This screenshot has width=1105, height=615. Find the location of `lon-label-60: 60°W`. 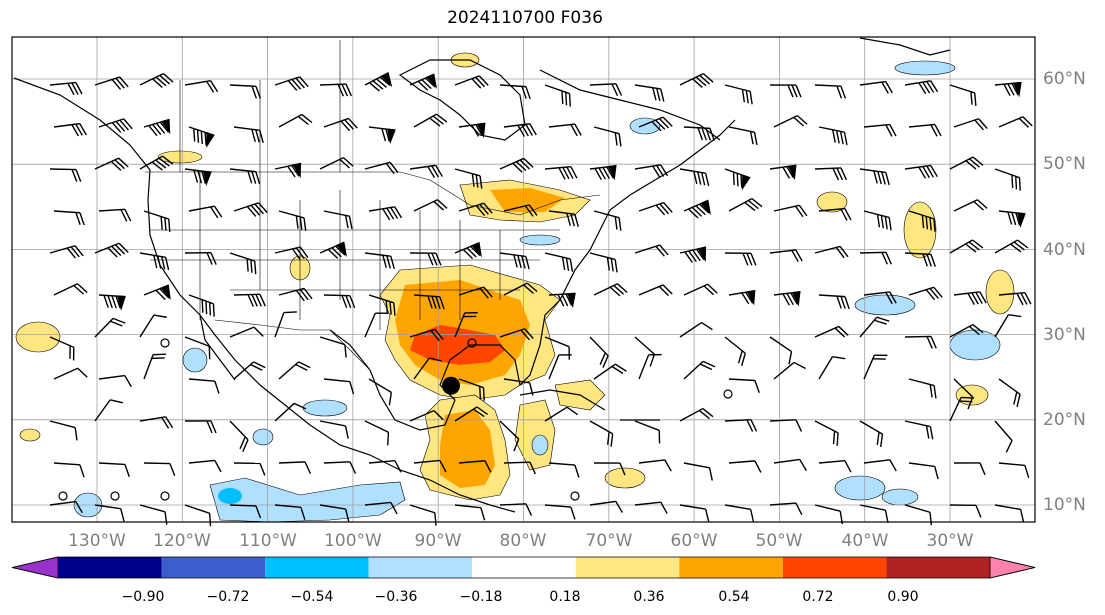

lon-label-60: 60°W is located at coordinates (694, 541).